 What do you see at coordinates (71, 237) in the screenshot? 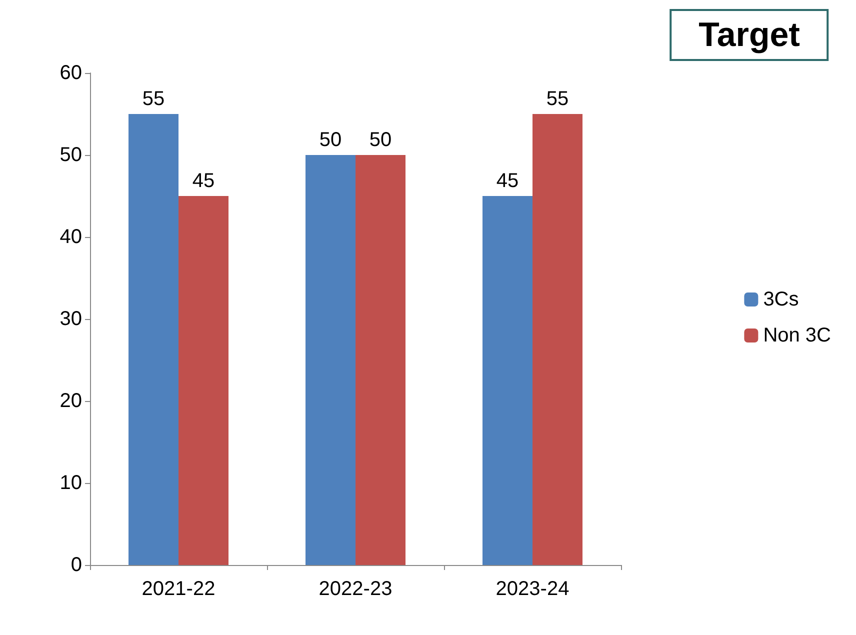
I see `y-tick-label: 40` at bounding box center [71, 237].